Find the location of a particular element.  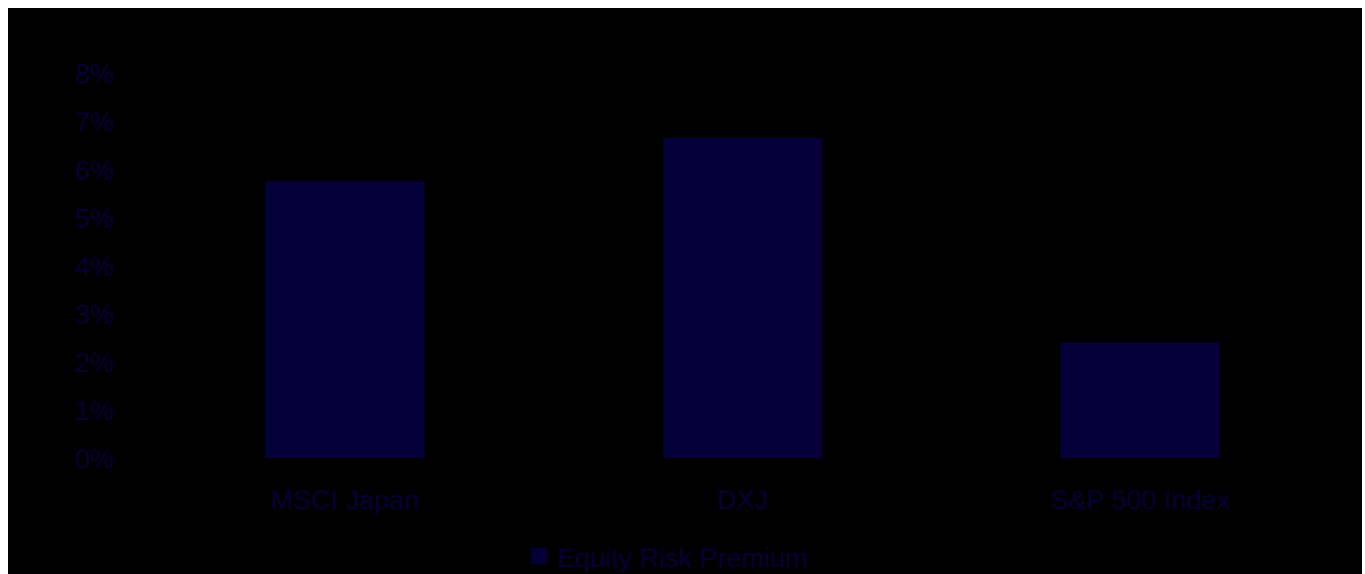

y-tick-label: 8% is located at coordinates (94, 74).